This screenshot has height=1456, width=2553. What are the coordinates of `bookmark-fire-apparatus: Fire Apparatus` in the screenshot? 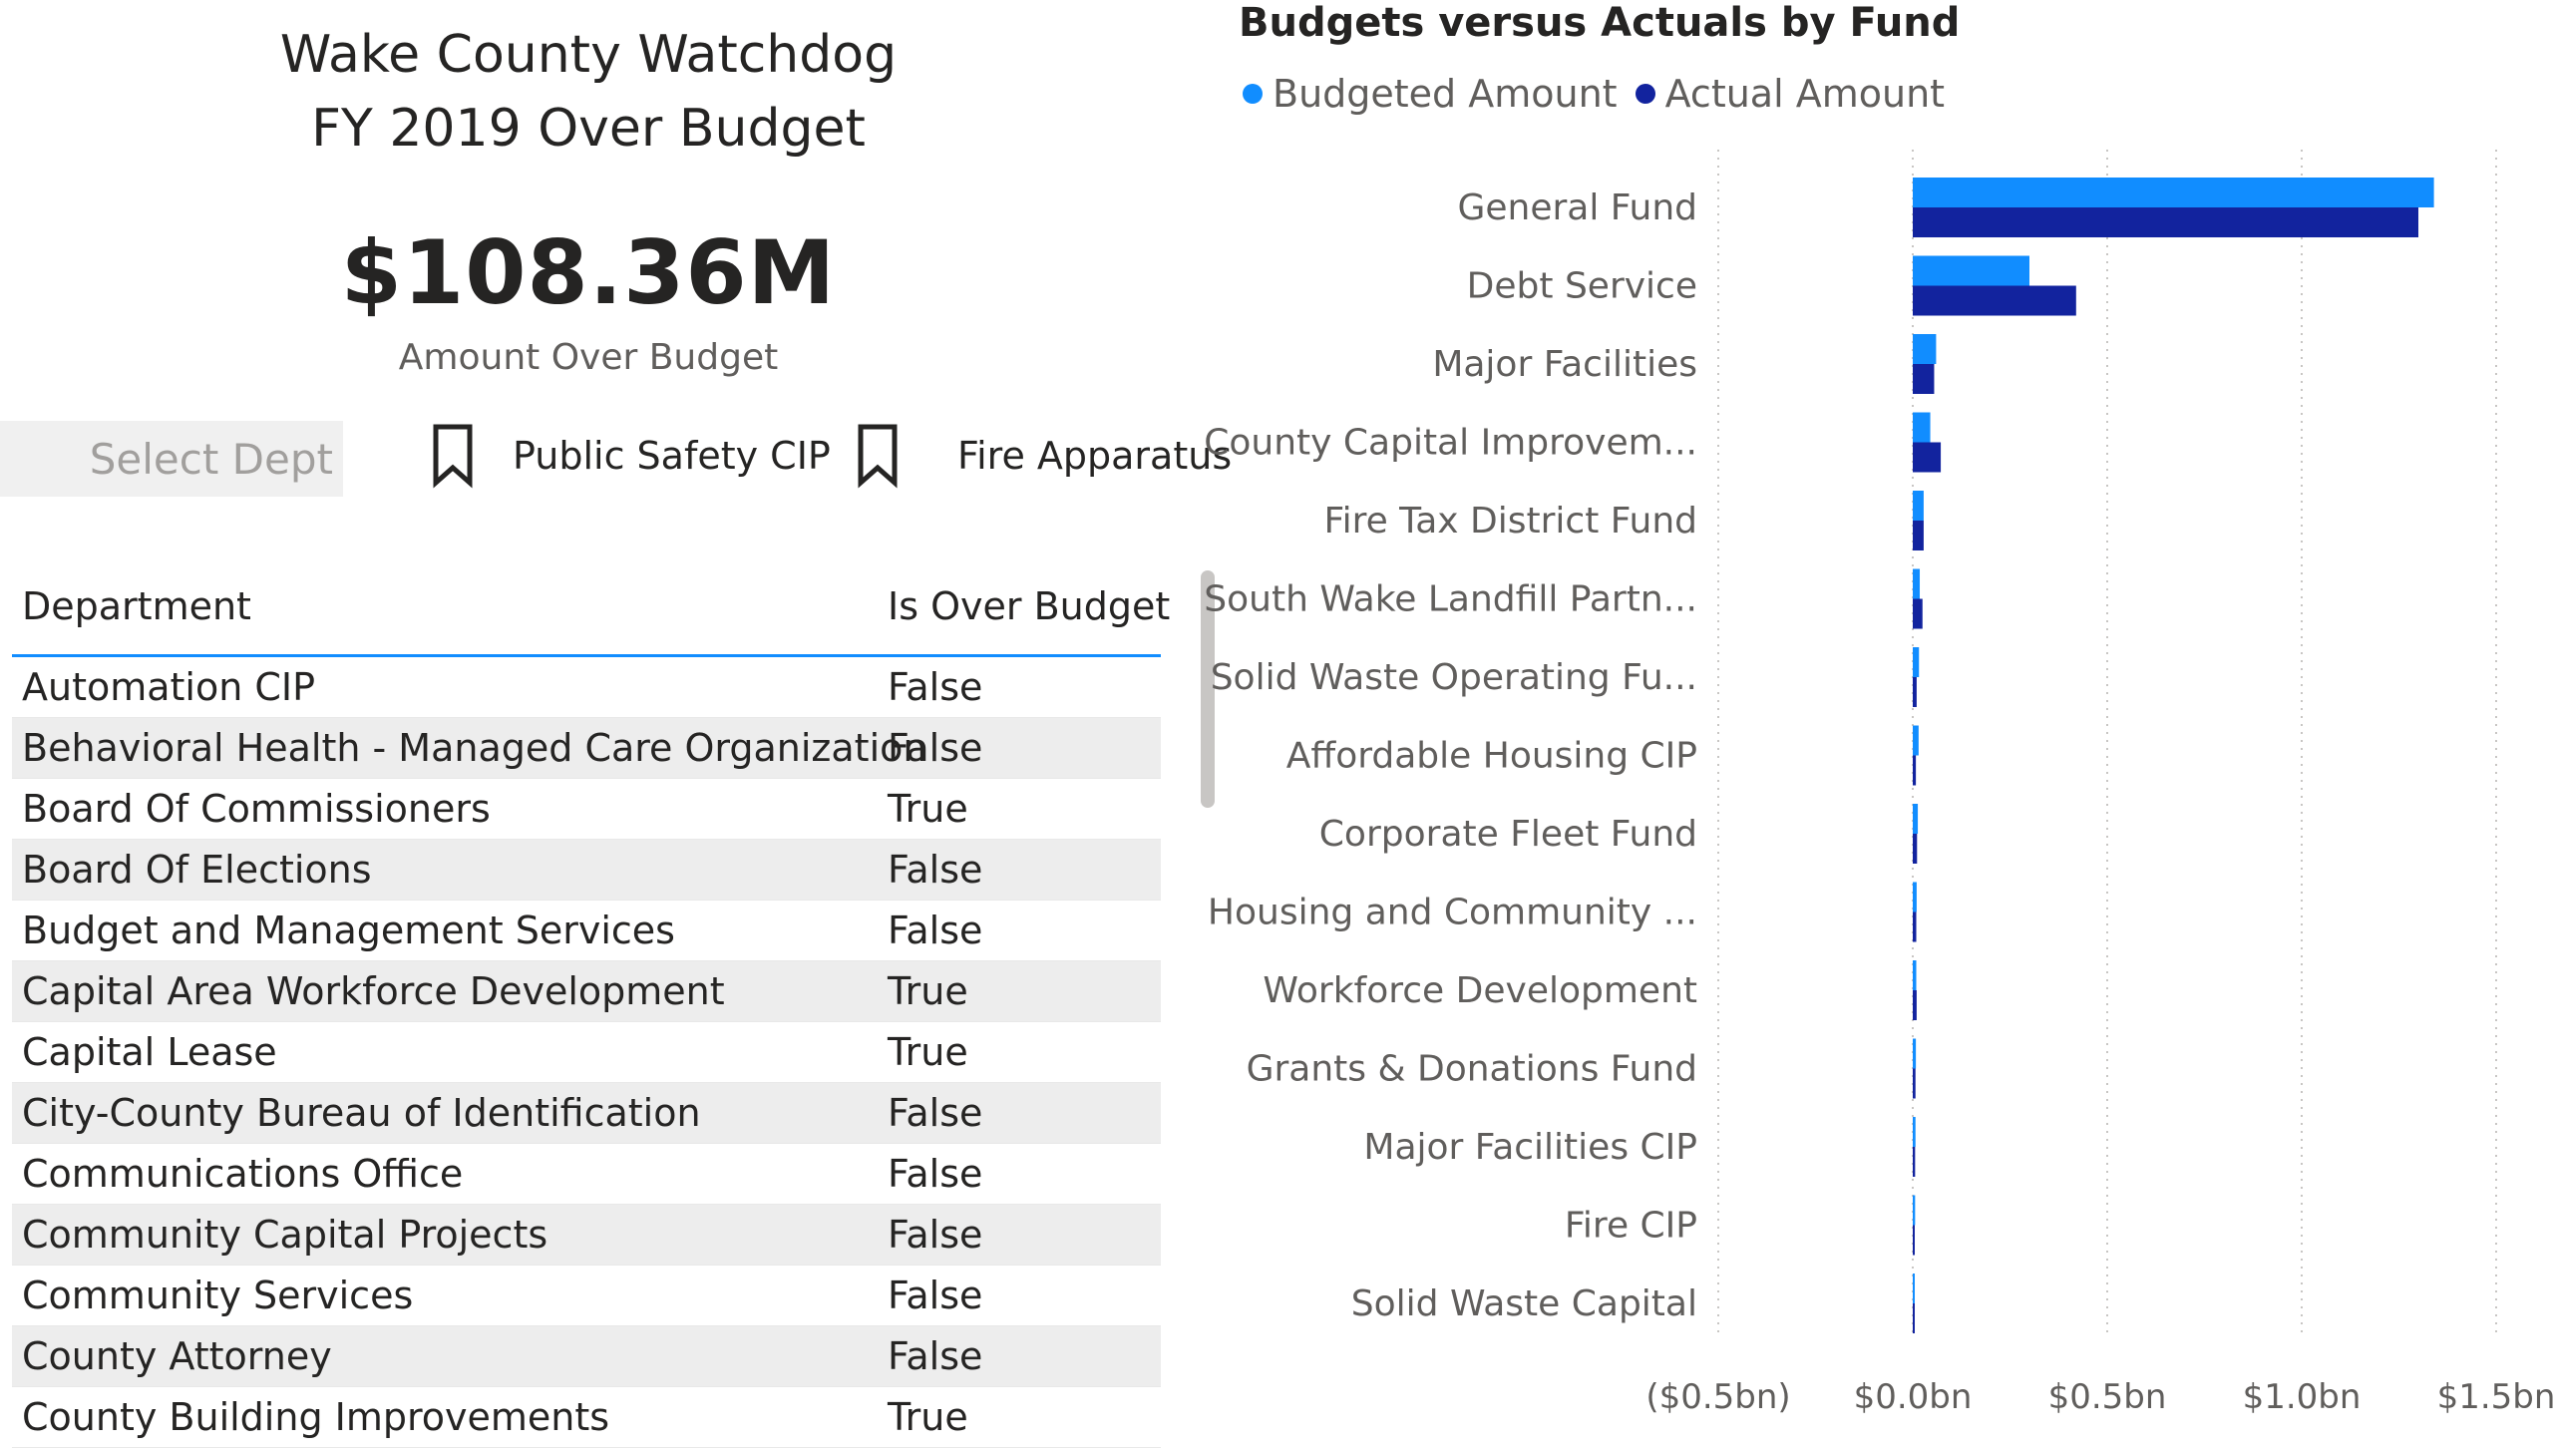 It's located at (1044, 456).